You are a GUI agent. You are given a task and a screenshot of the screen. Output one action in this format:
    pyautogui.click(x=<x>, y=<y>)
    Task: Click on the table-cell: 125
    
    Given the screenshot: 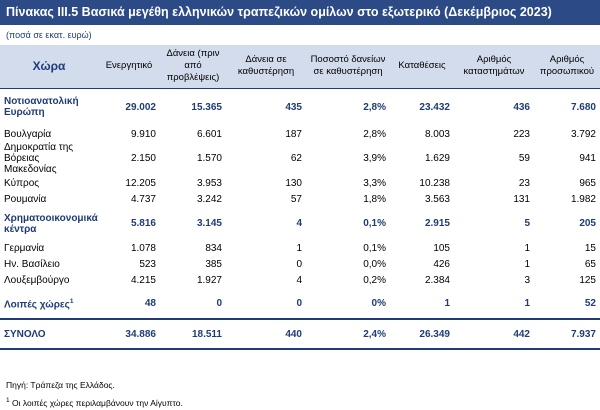 What is the action you would take?
    pyautogui.click(x=587, y=280)
    